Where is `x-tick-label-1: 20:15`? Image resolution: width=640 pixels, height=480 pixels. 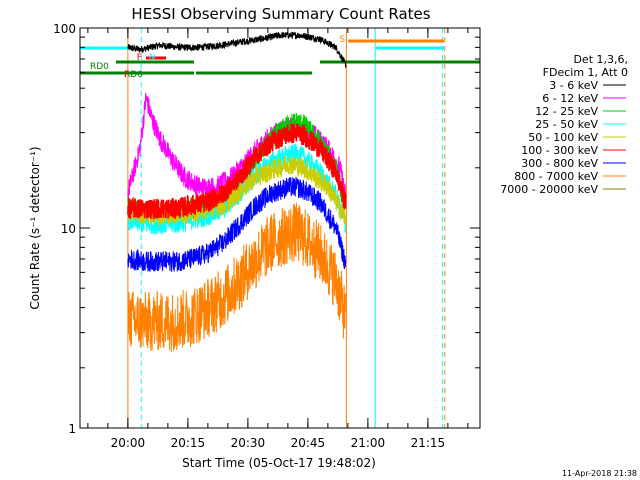
x-tick-label-1: 20:15 is located at coordinates (188, 443).